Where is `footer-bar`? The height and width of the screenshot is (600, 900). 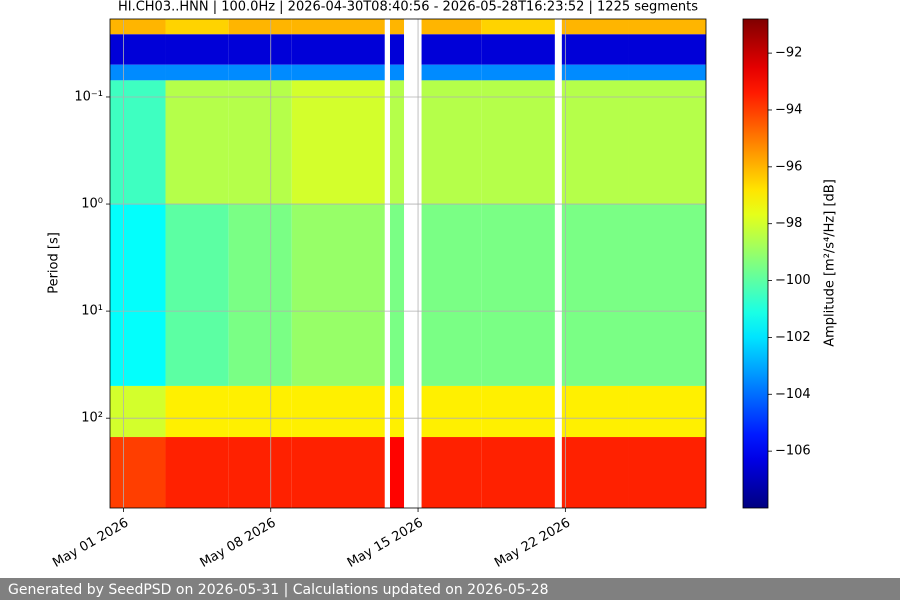
footer-bar is located at coordinates (450, 589).